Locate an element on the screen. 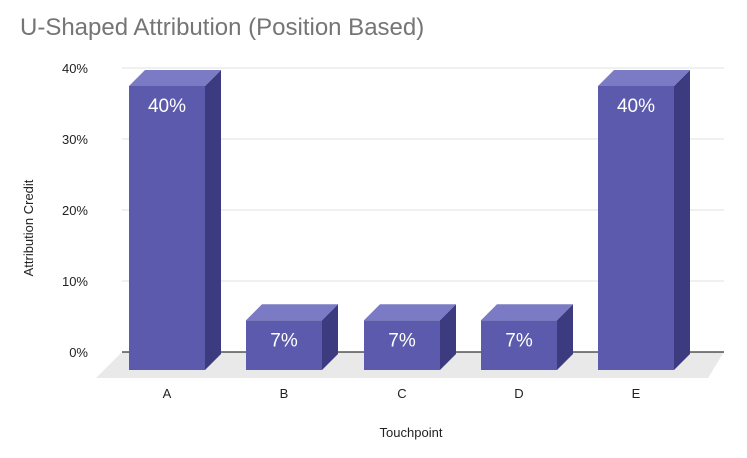  y-axis-ticks: 0% 10% 20% 30% 40% is located at coordinates (75, 210).